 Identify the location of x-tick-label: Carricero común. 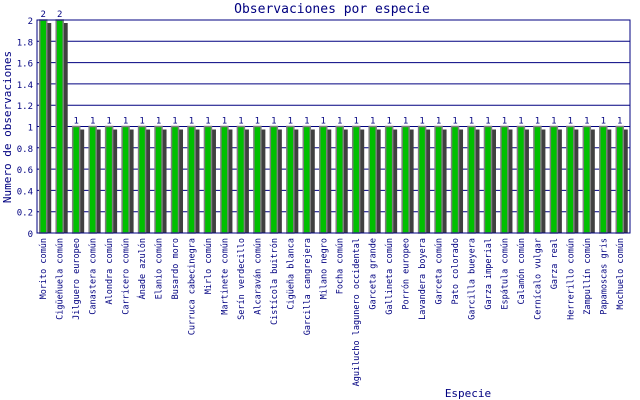
(127, 276).